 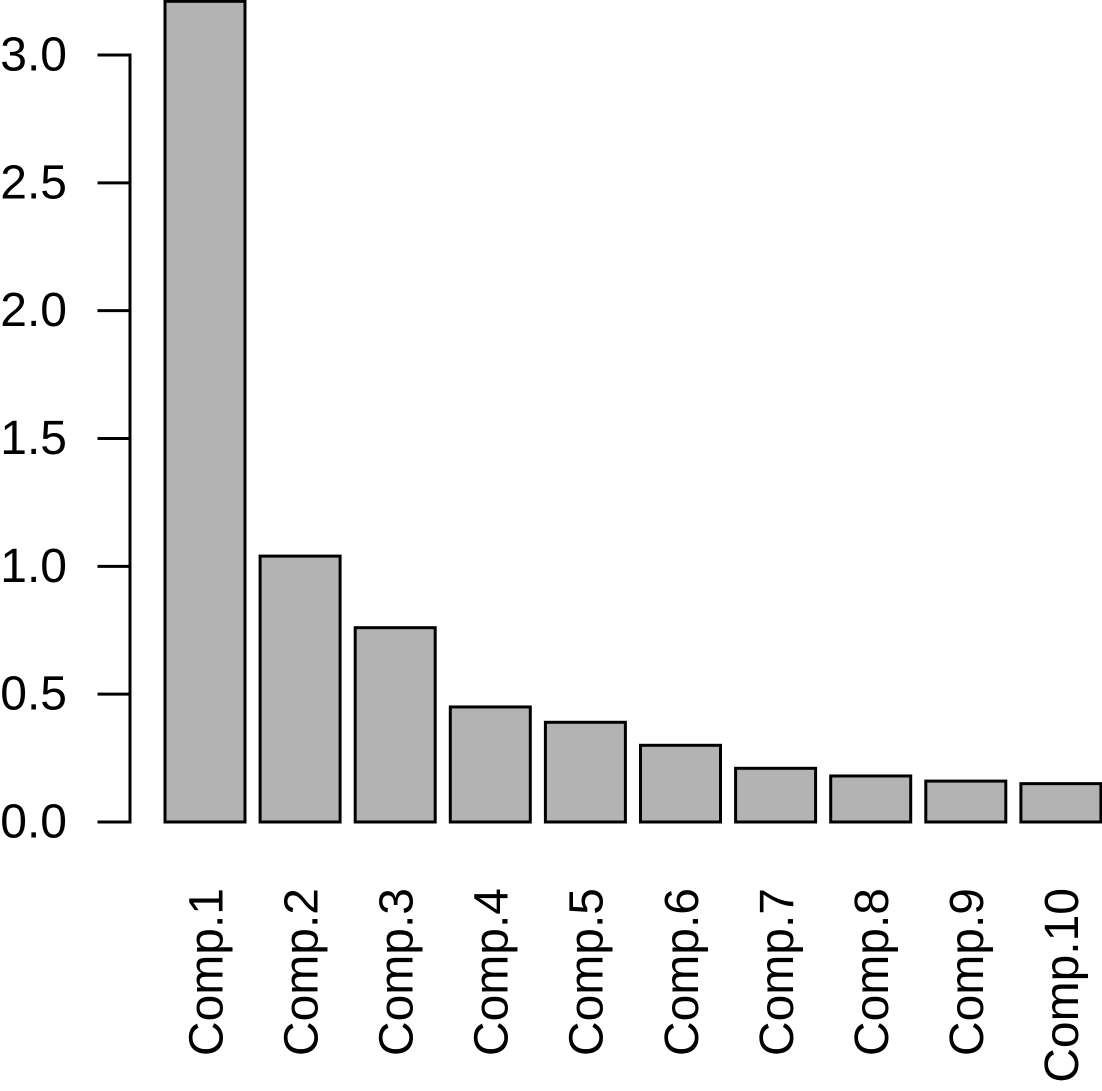 I want to click on x-axis-category-label: Comp.2, so click(x=301, y=972).